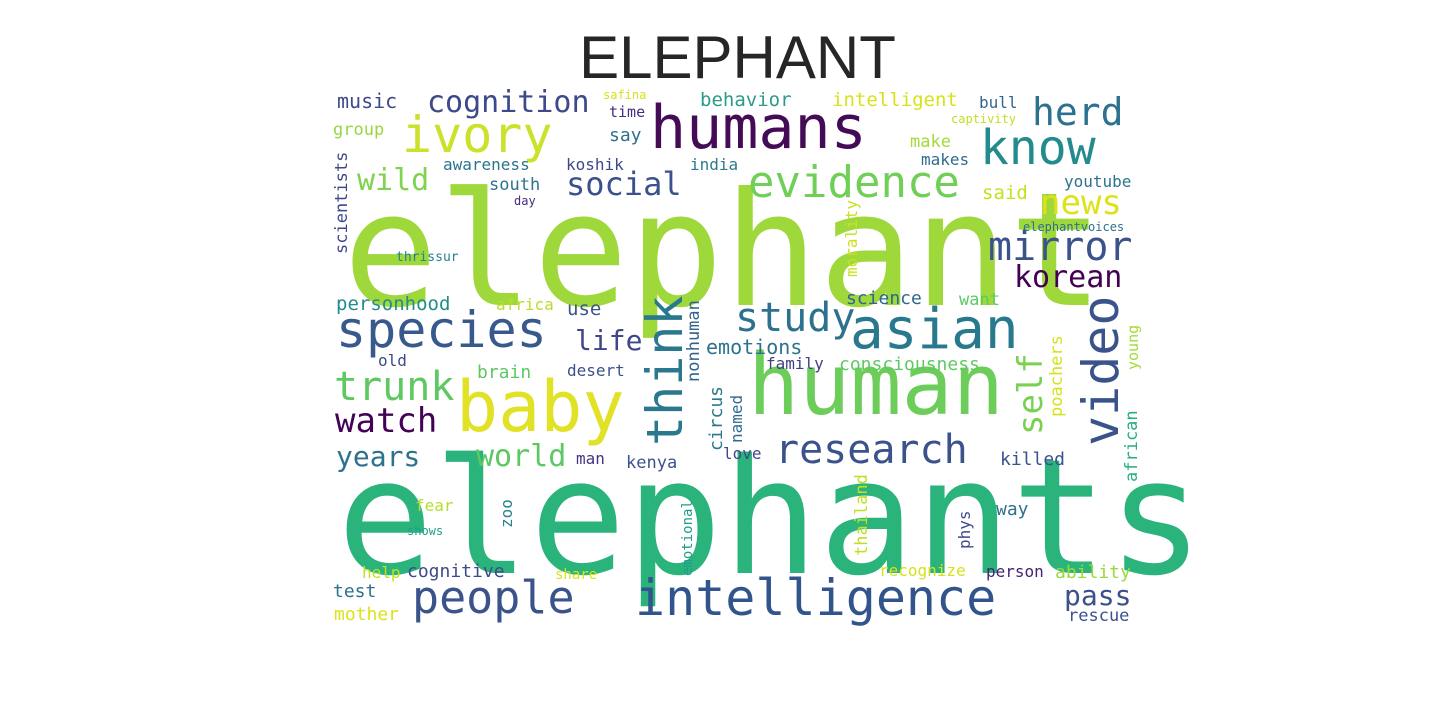  What do you see at coordinates (758, 128) in the screenshot?
I see `cloud-word-humans: humans` at bounding box center [758, 128].